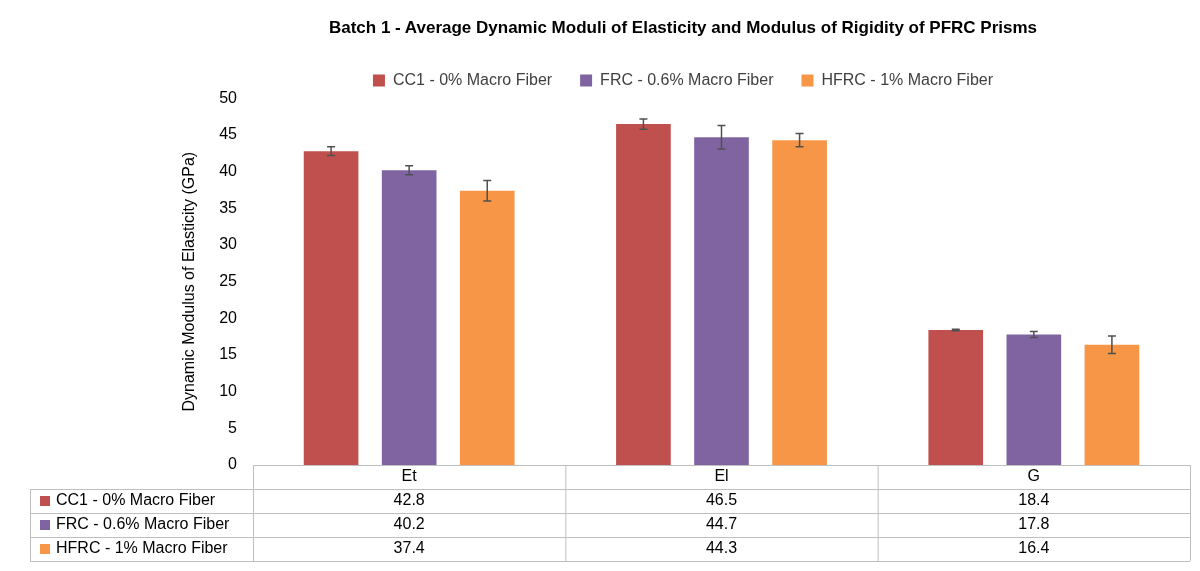 The height and width of the screenshot is (571, 1200). Describe the element at coordinates (687, 79) in the screenshot. I see `legend-label: FRC - 0.6% Macro Fiber` at that location.